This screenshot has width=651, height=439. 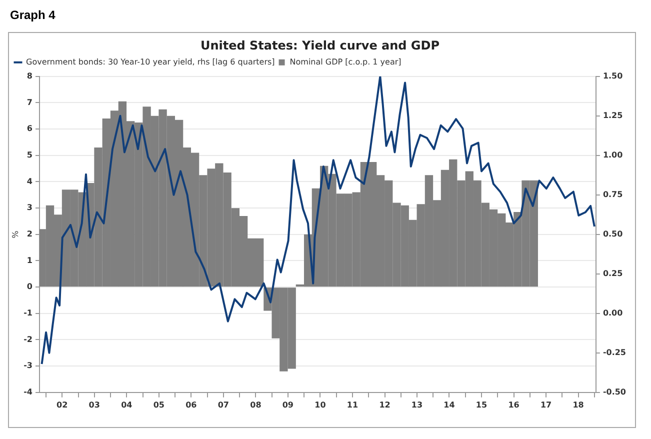 What do you see at coordinates (613, 75) in the screenshot?
I see `y2-tick-label: 1.50` at bounding box center [613, 75].